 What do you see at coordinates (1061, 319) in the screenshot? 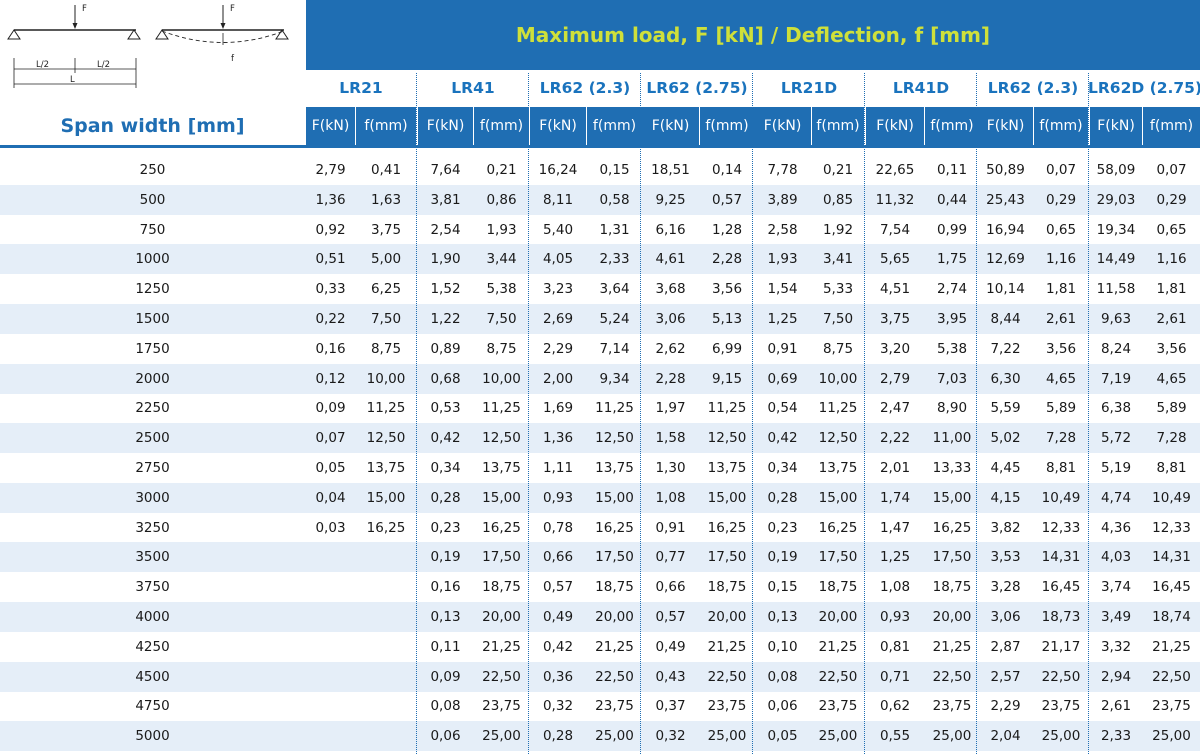
I see `deflection-value-cell: 2,61` at bounding box center [1061, 319].